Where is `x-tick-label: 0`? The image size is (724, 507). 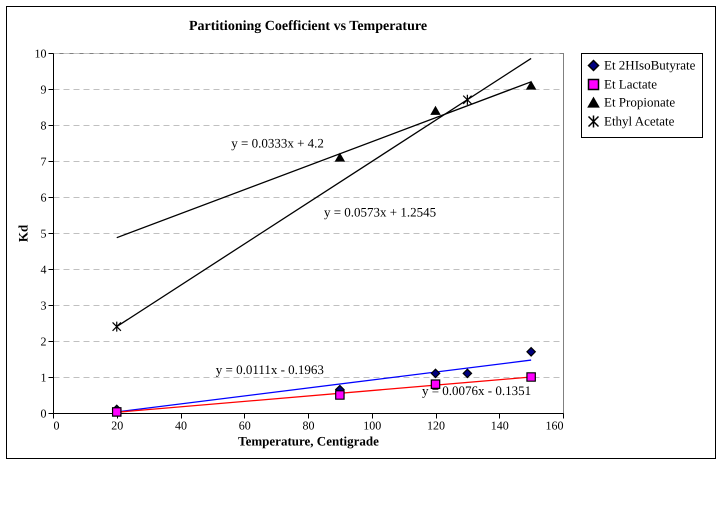 x-tick-label: 0 is located at coordinates (57, 425).